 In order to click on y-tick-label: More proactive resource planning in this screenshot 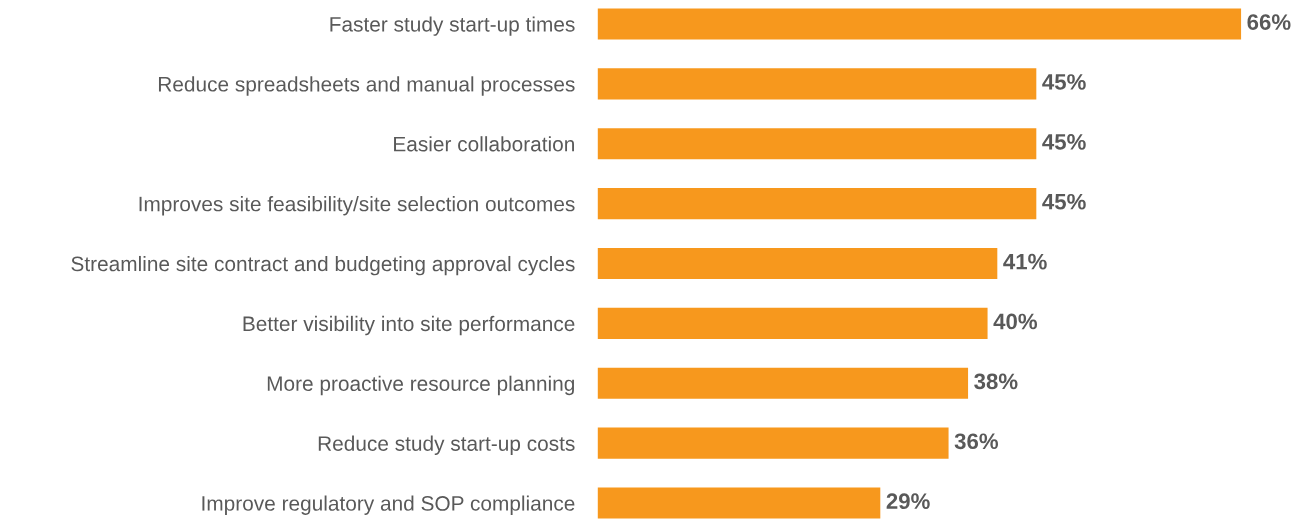, I will do `click(420, 385)`.